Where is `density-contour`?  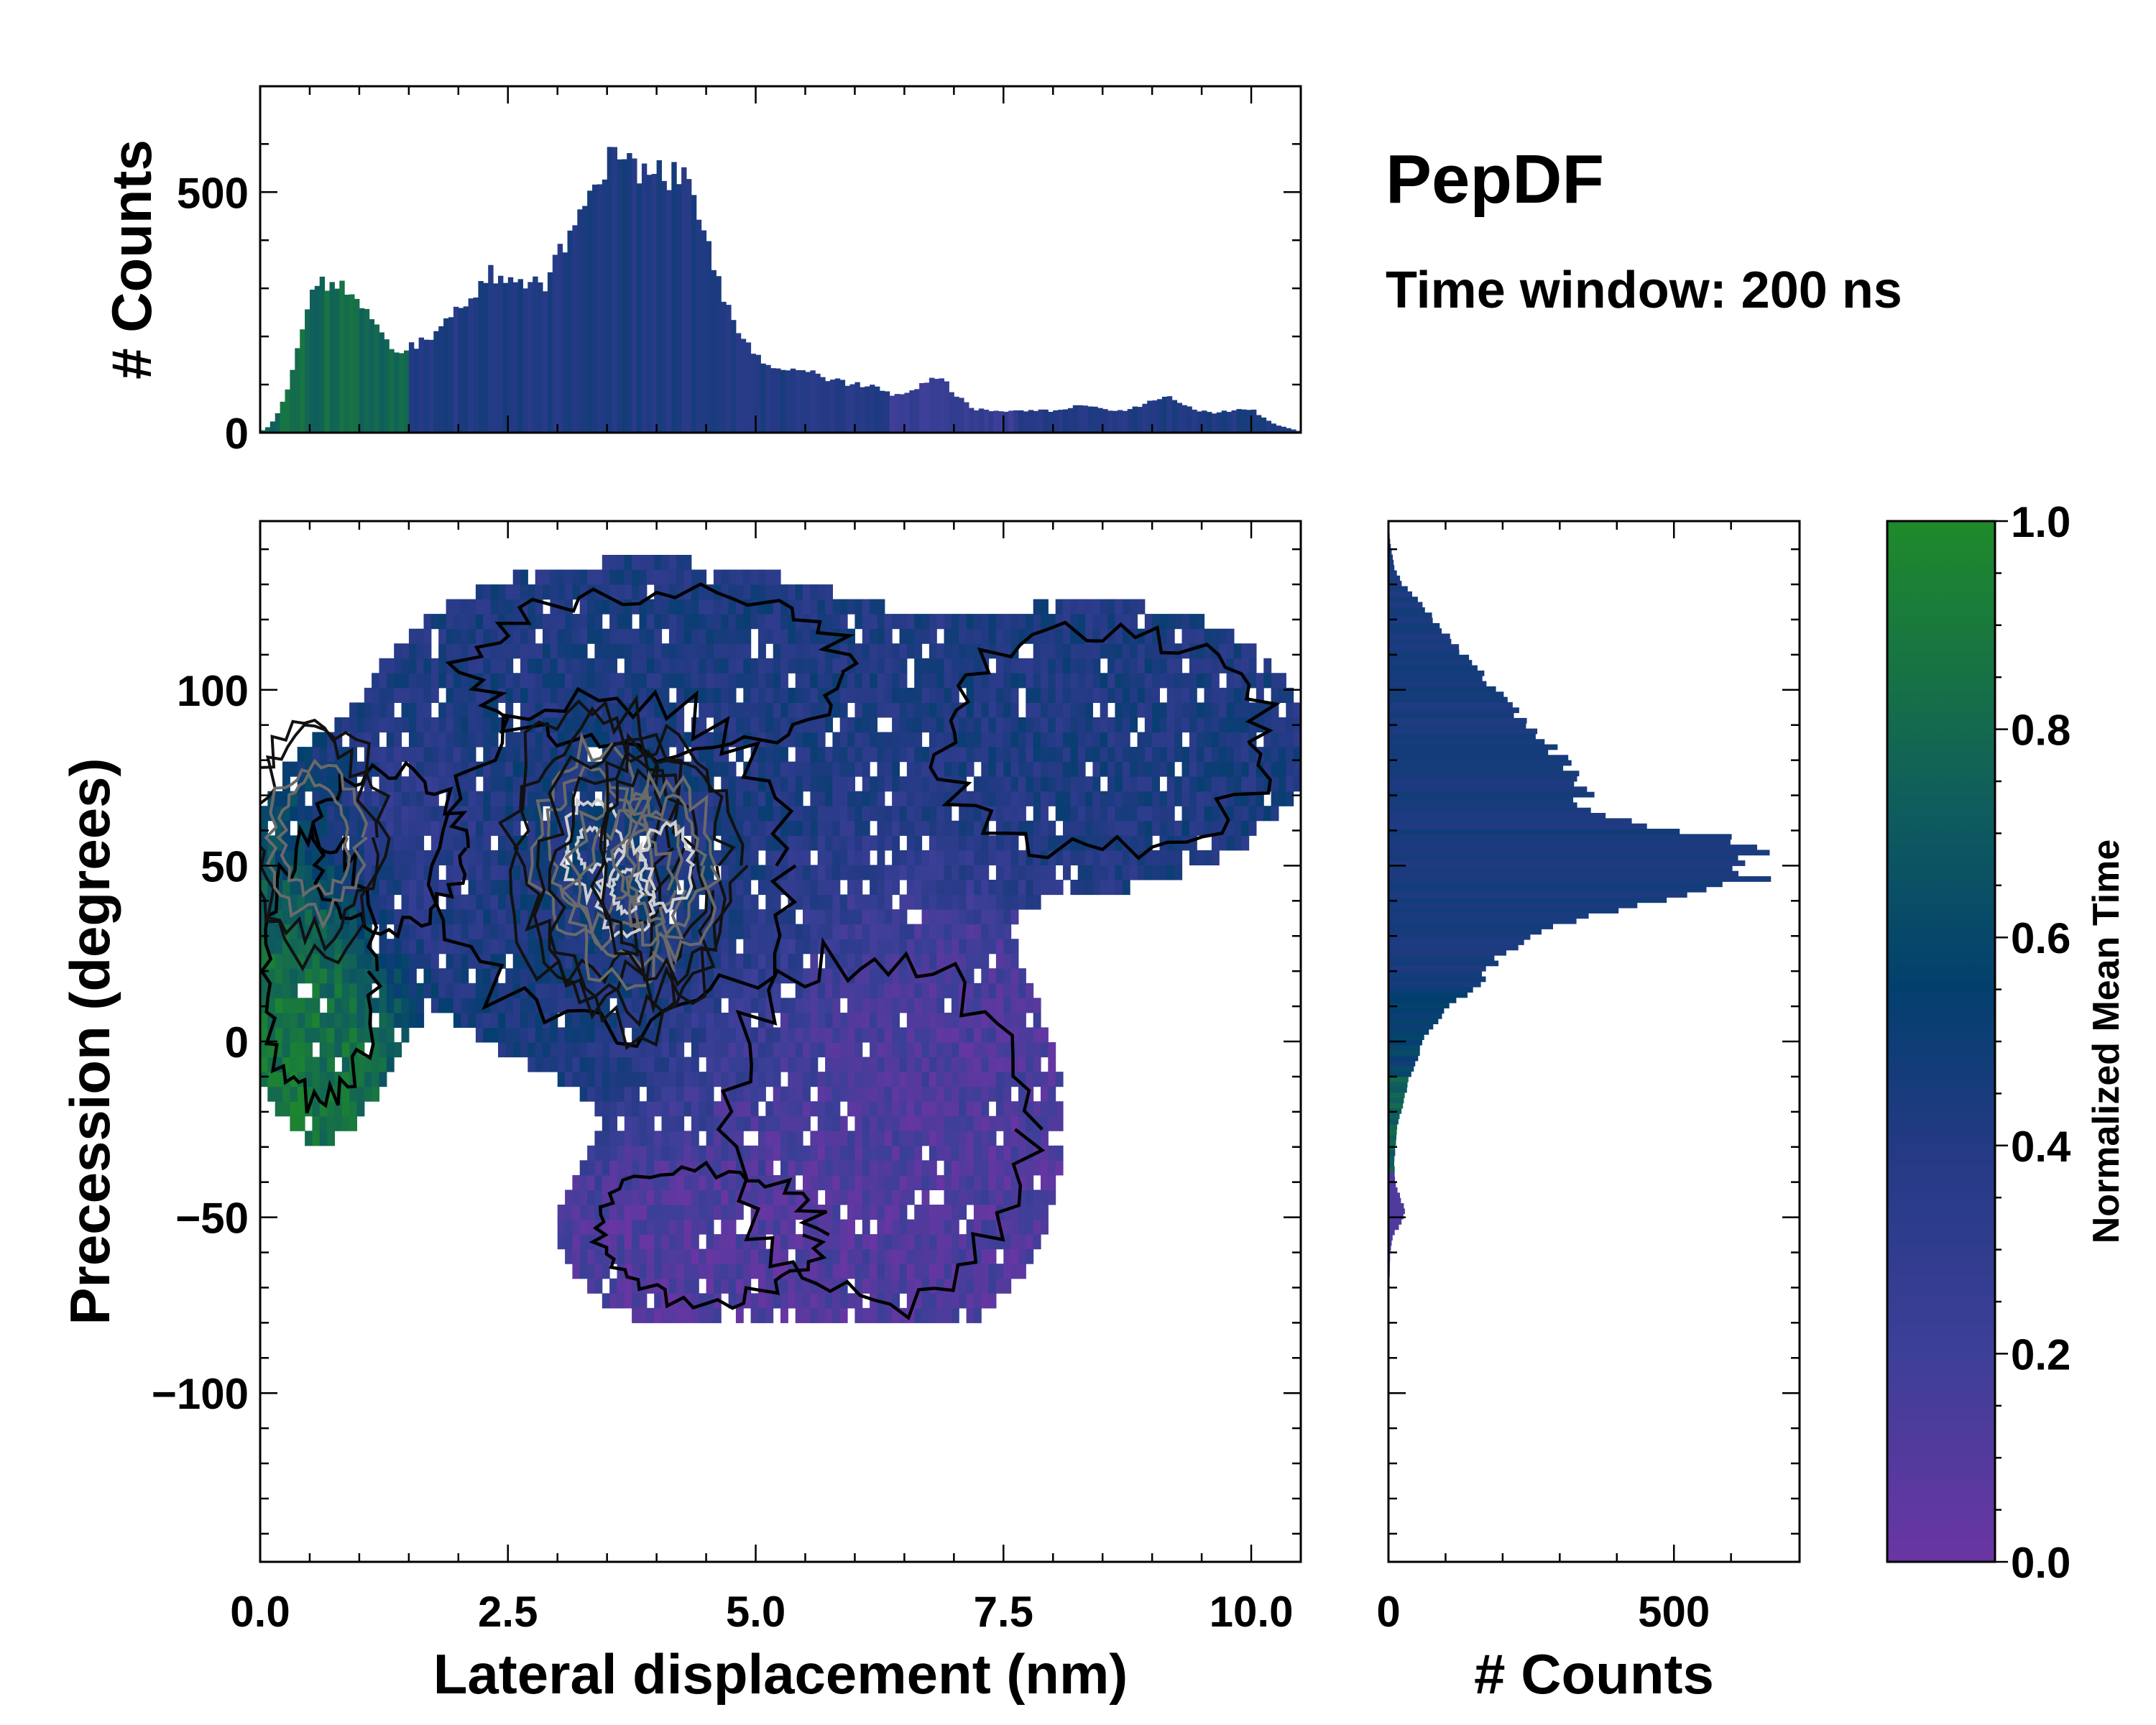 density-contour is located at coordinates (628, 889).